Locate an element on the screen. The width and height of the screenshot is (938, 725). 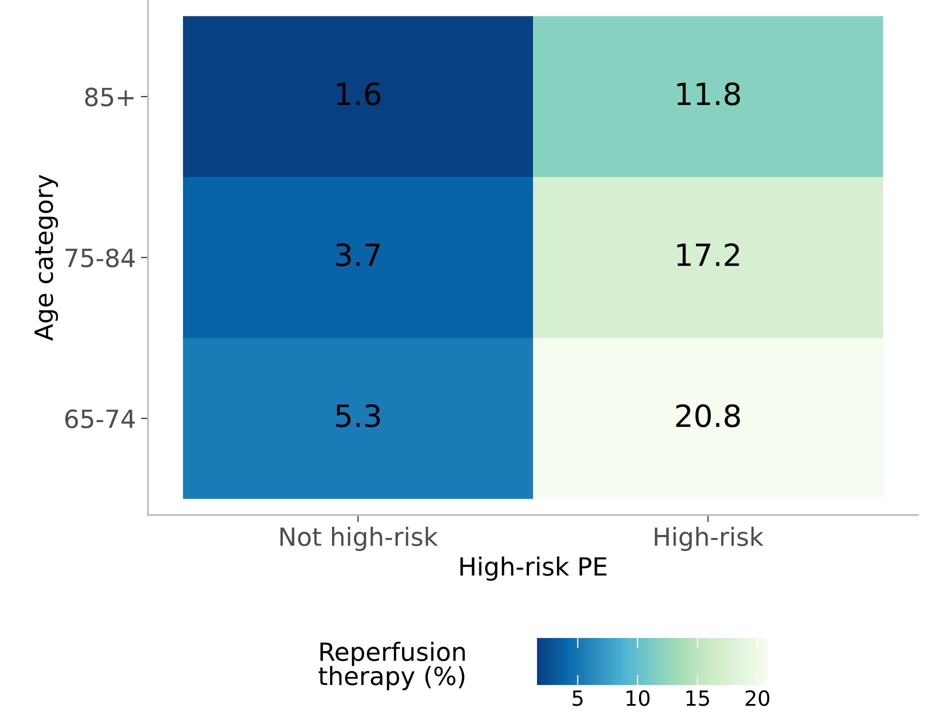
y-tick-label: 65-74 is located at coordinates (100, 418).